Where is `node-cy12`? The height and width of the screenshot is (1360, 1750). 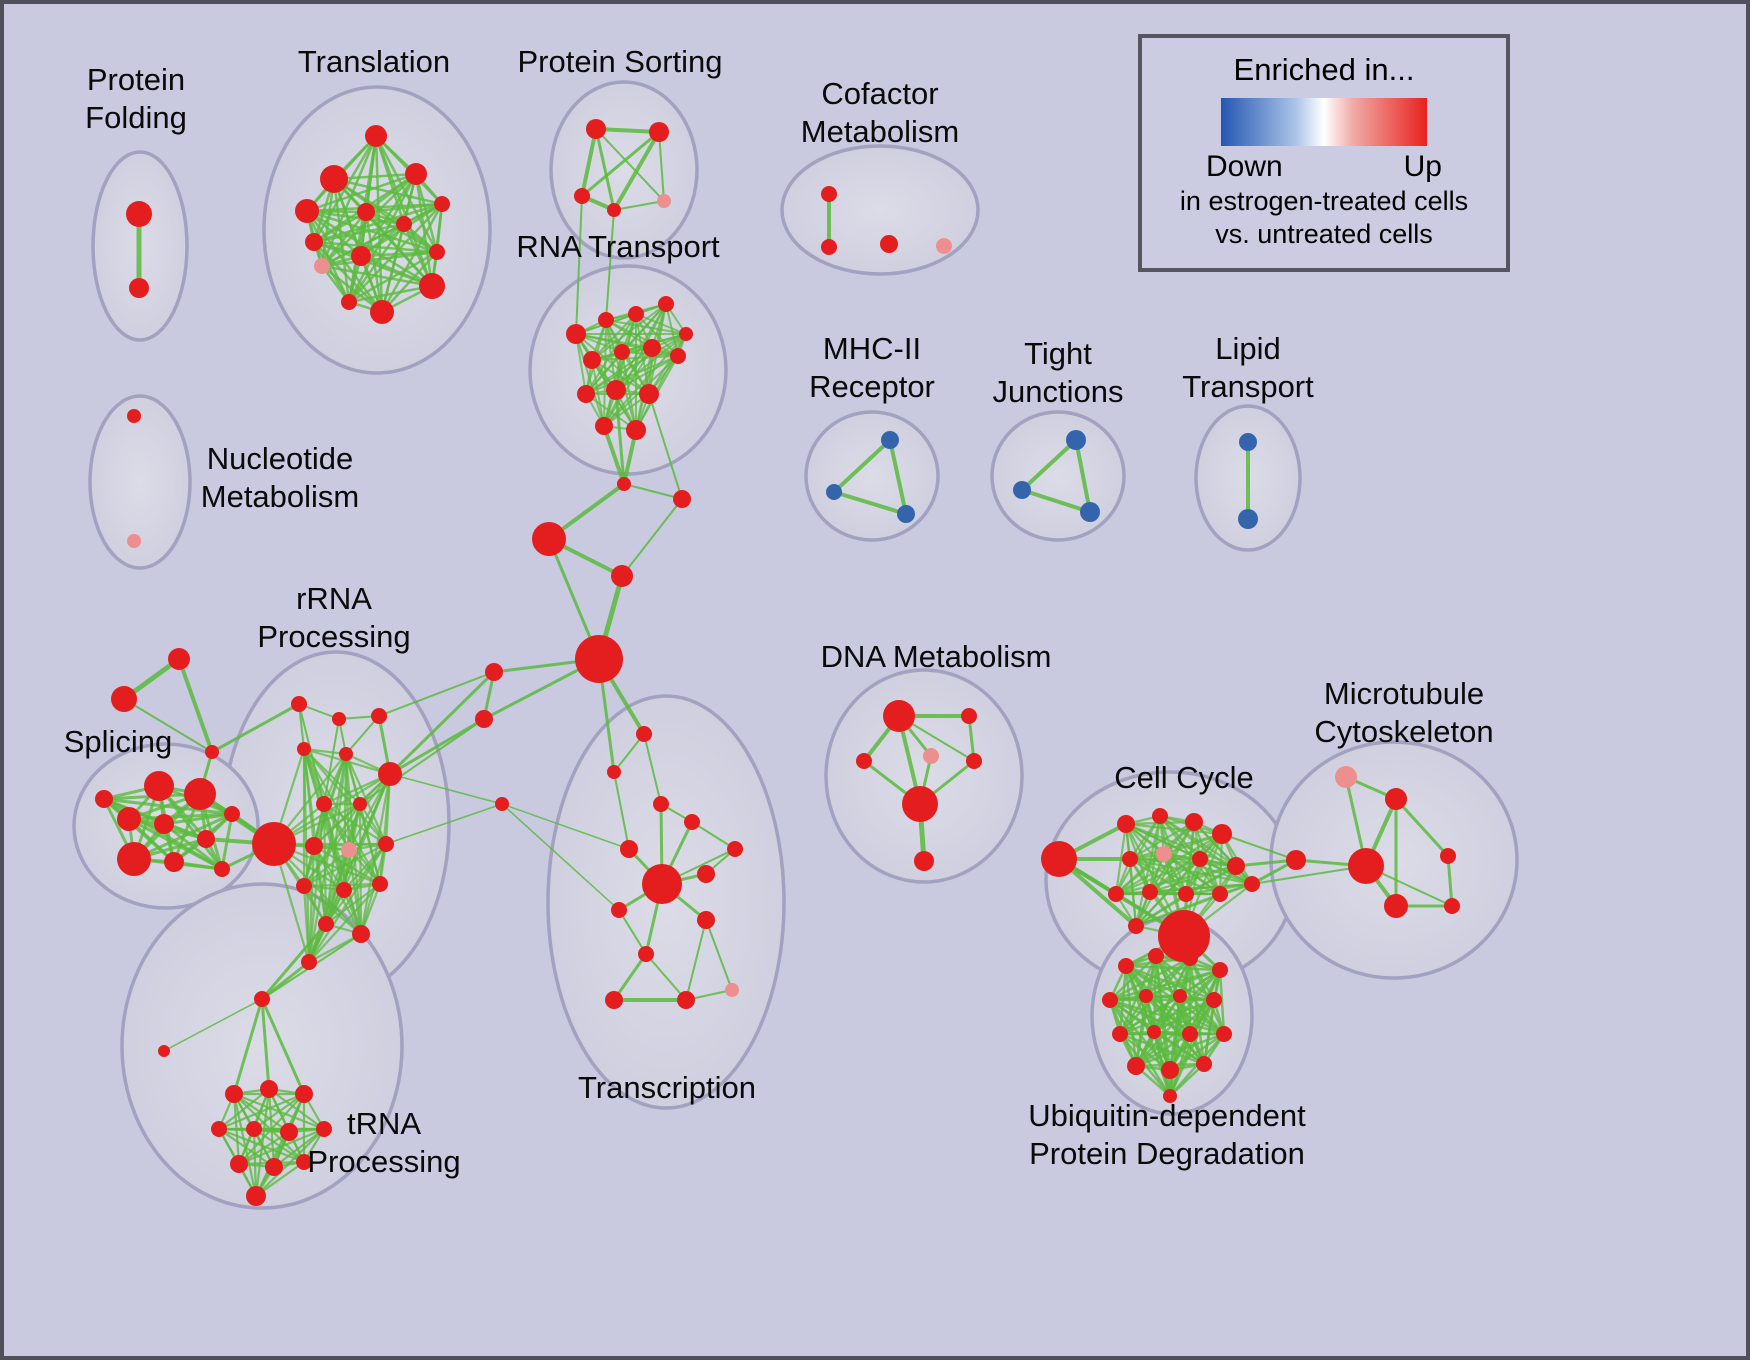 node-cy12 is located at coordinates (1186, 894).